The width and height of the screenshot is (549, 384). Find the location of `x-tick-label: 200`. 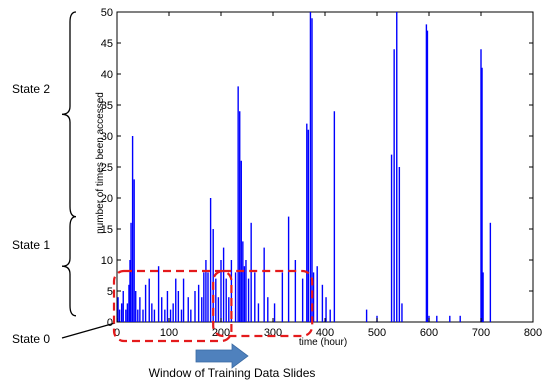

x-tick-label: 200 is located at coordinates (221, 333).